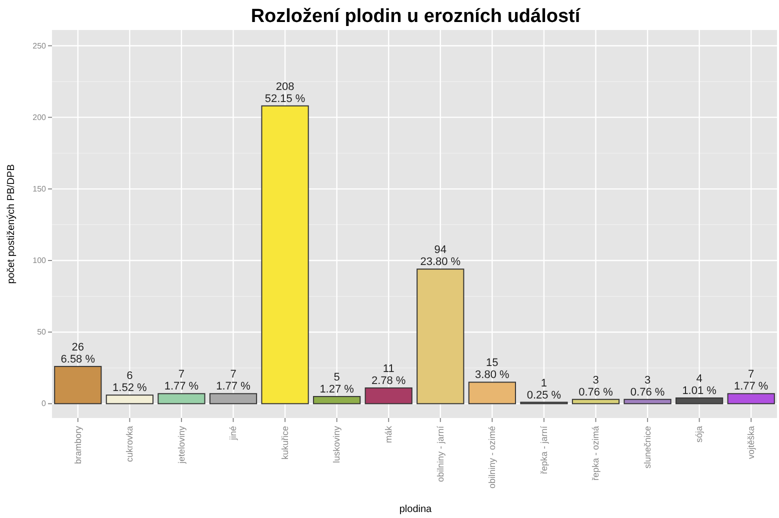 Image resolution: width=779 pixels, height=518 pixels. What do you see at coordinates (388, 435) in the screenshot?
I see `x-tick-label: mák` at bounding box center [388, 435].